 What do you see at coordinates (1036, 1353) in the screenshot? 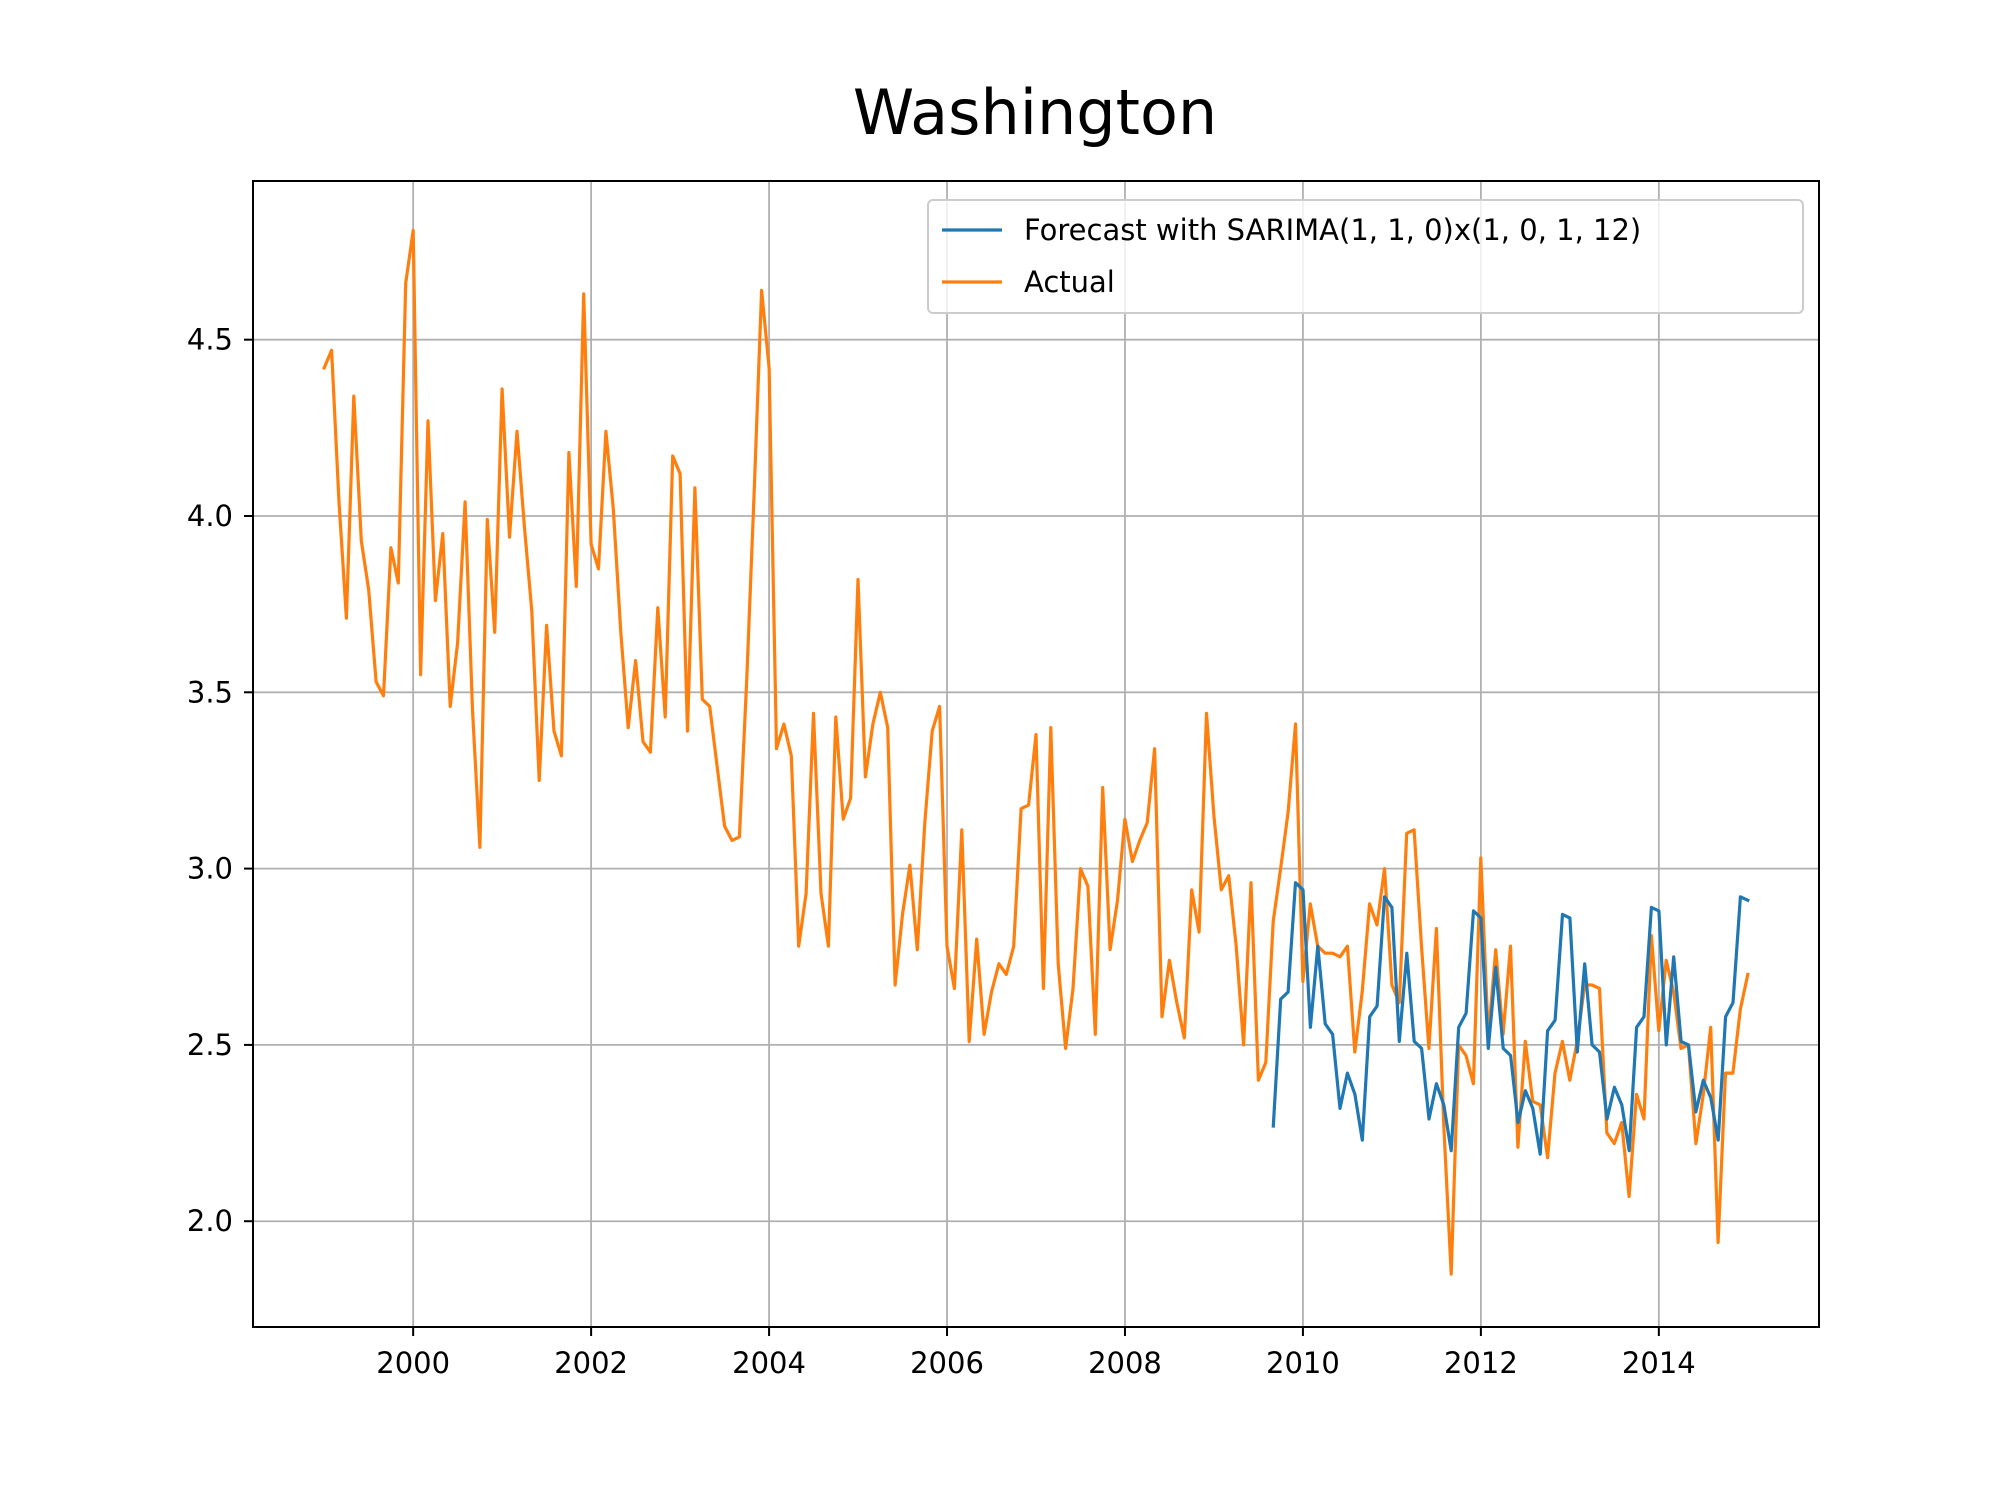
I see `x-axis: 2000 2002 2004 2006 2008 2010 2012 2014` at bounding box center [1036, 1353].